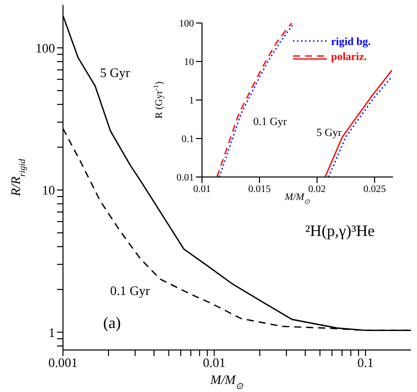 This screenshot has height=392, width=417. What do you see at coordinates (112, 323) in the screenshot?
I see `annotation: (a)` at bounding box center [112, 323].